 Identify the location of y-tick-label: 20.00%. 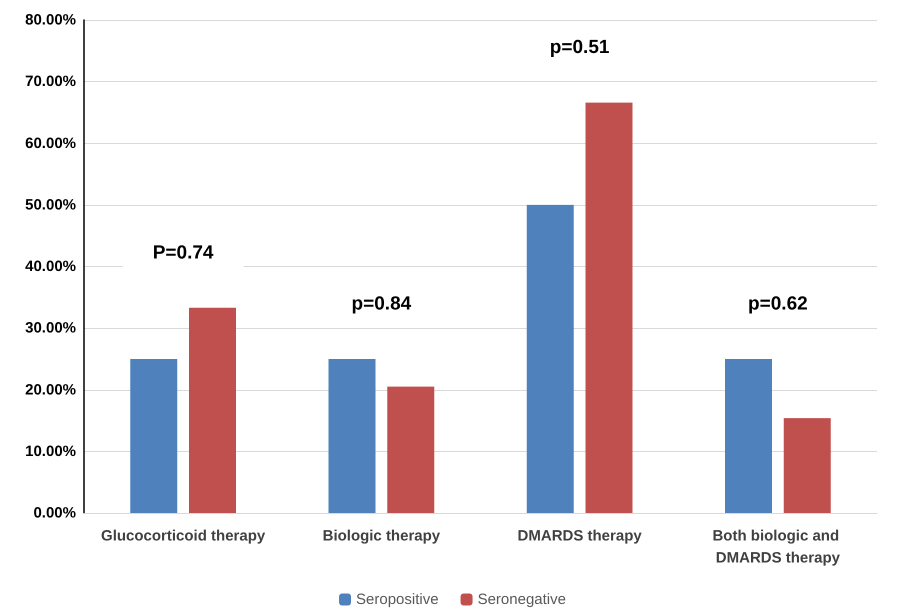
(50, 389).